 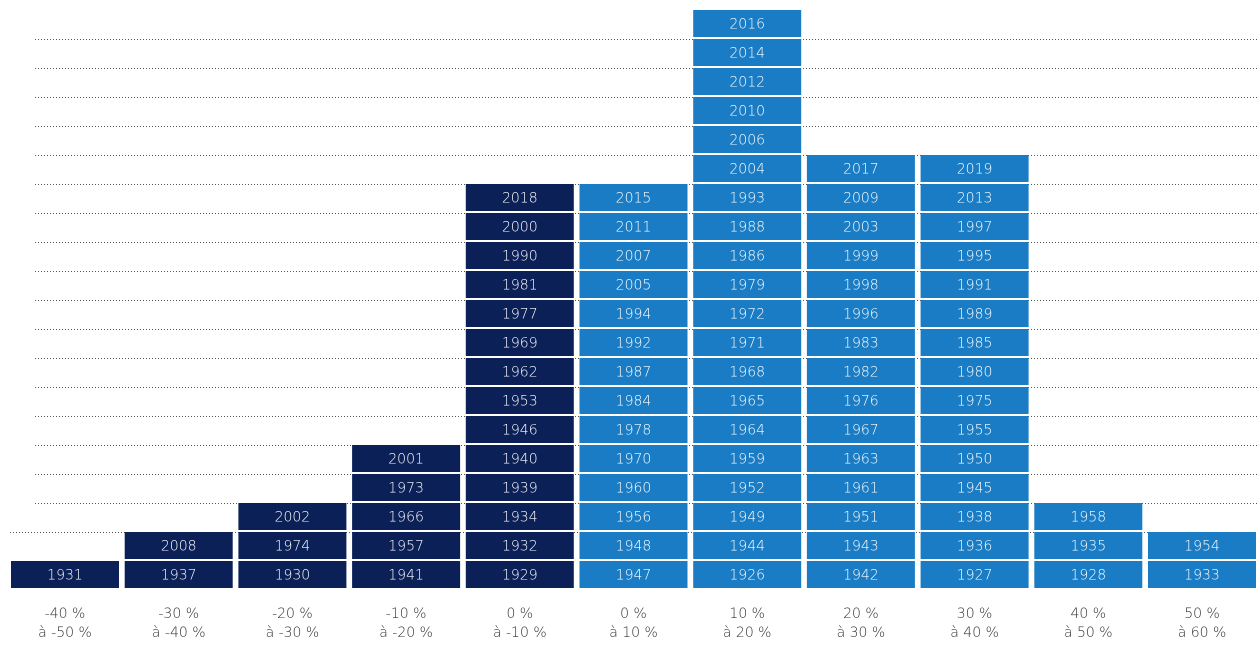 I want to click on year-label: 2006, so click(x=747, y=141).